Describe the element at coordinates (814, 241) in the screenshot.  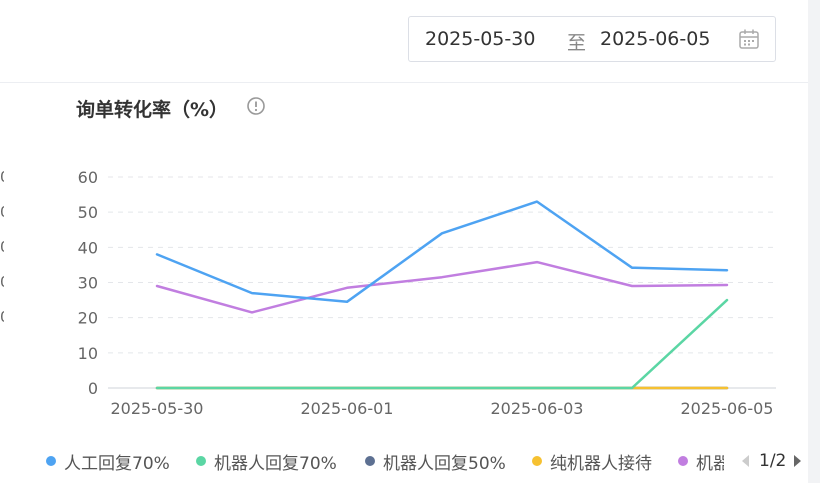
I see `scroll-gutter` at that location.